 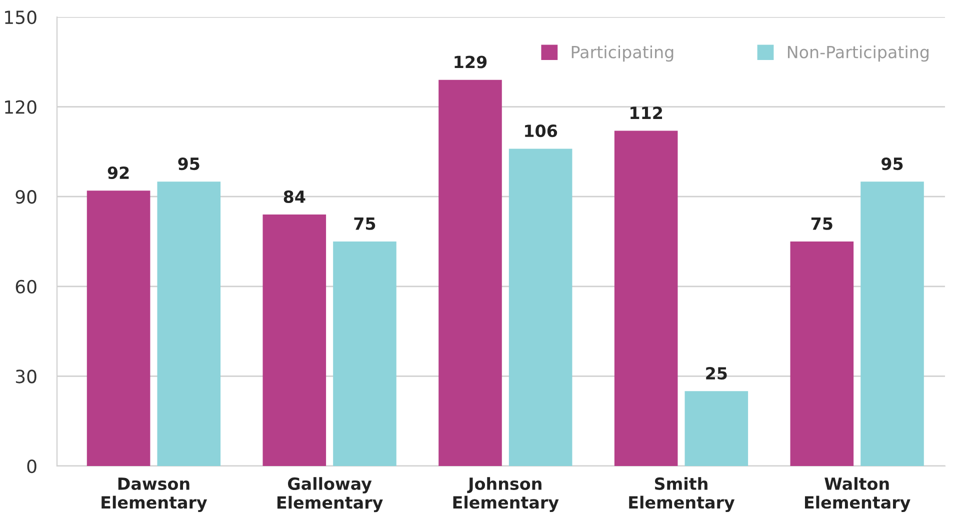 What do you see at coordinates (295, 196) in the screenshot?
I see `data-label: 84` at bounding box center [295, 196].